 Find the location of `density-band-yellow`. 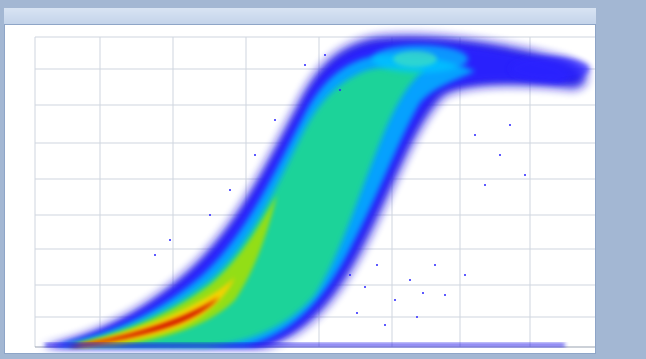

density-band-yellow is located at coordinates (155, 312).